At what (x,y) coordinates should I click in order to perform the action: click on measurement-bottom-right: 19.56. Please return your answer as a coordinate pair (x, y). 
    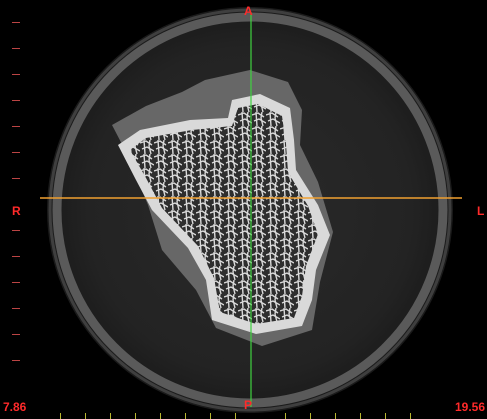
    Looking at the image, I should click on (469, 407).